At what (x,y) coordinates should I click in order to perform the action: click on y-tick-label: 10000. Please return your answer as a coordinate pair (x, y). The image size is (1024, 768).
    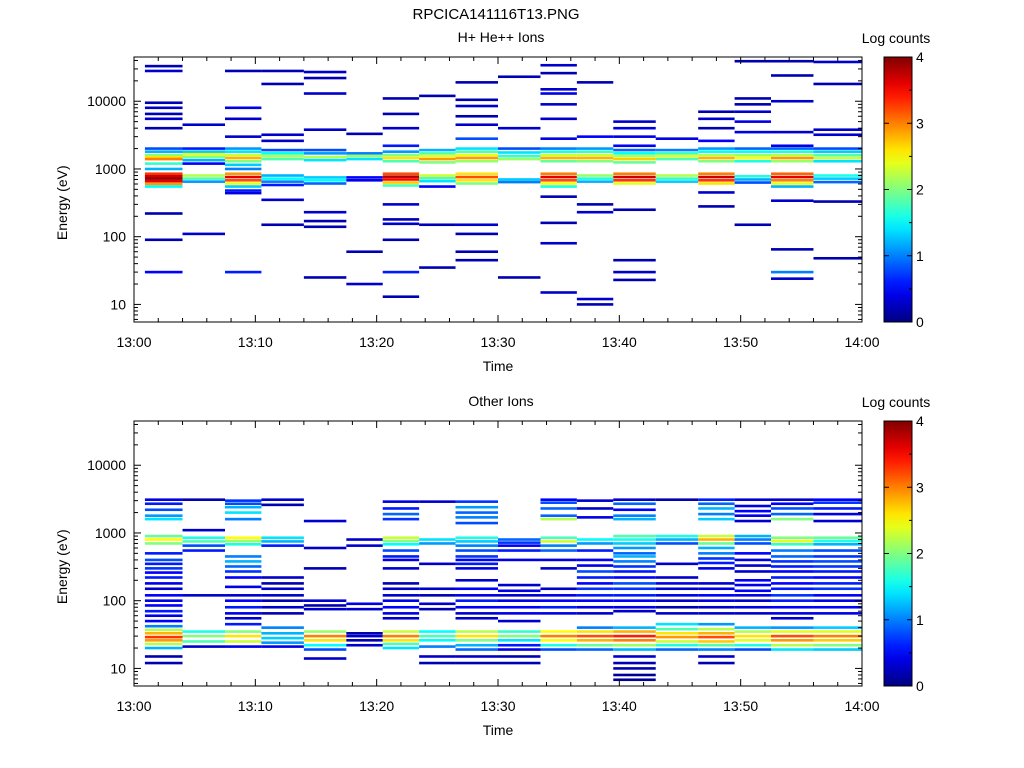
    Looking at the image, I should click on (106, 465).